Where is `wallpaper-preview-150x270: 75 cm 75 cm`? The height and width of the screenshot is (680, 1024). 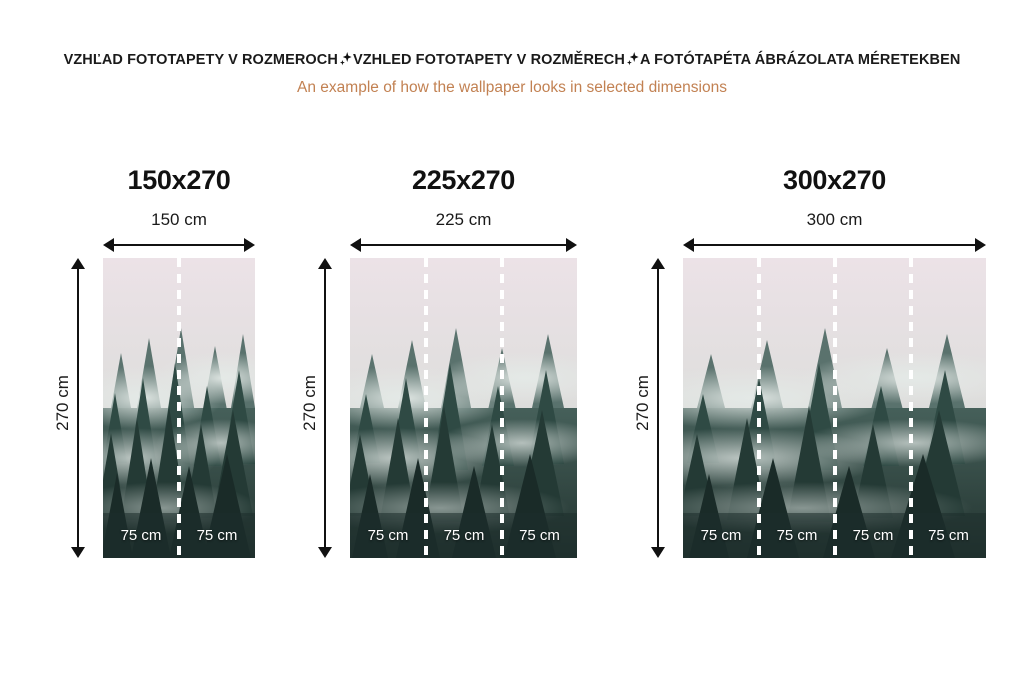 wallpaper-preview-150x270: 75 cm 75 cm is located at coordinates (179, 408).